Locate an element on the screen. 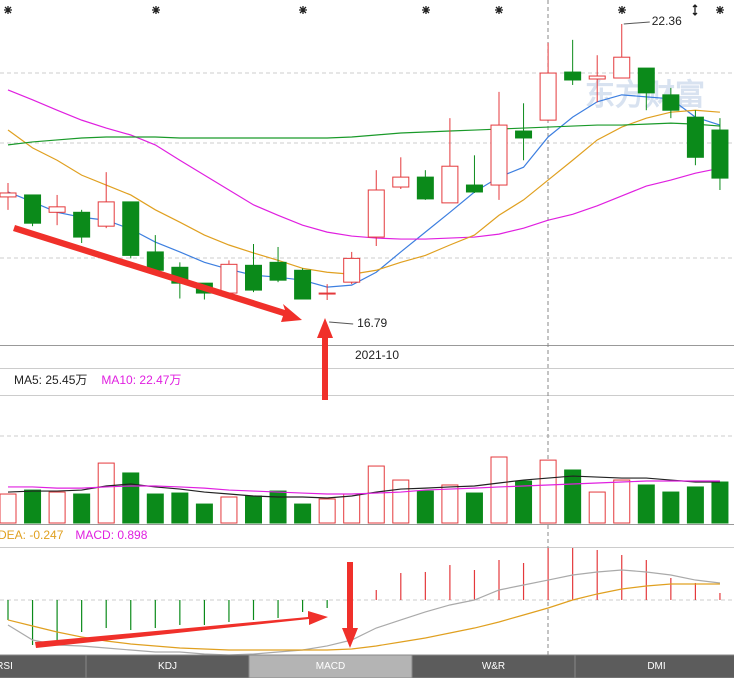 Image resolution: width=734 pixels, height=678 pixels. legend-entry: MACD: 0.898 is located at coordinates (111, 535).